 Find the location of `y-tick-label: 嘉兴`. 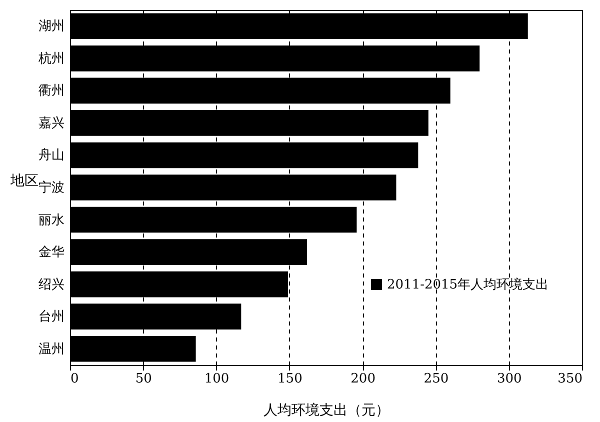

y-tick-label: 嘉兴 is located at coordinates (51, 123).